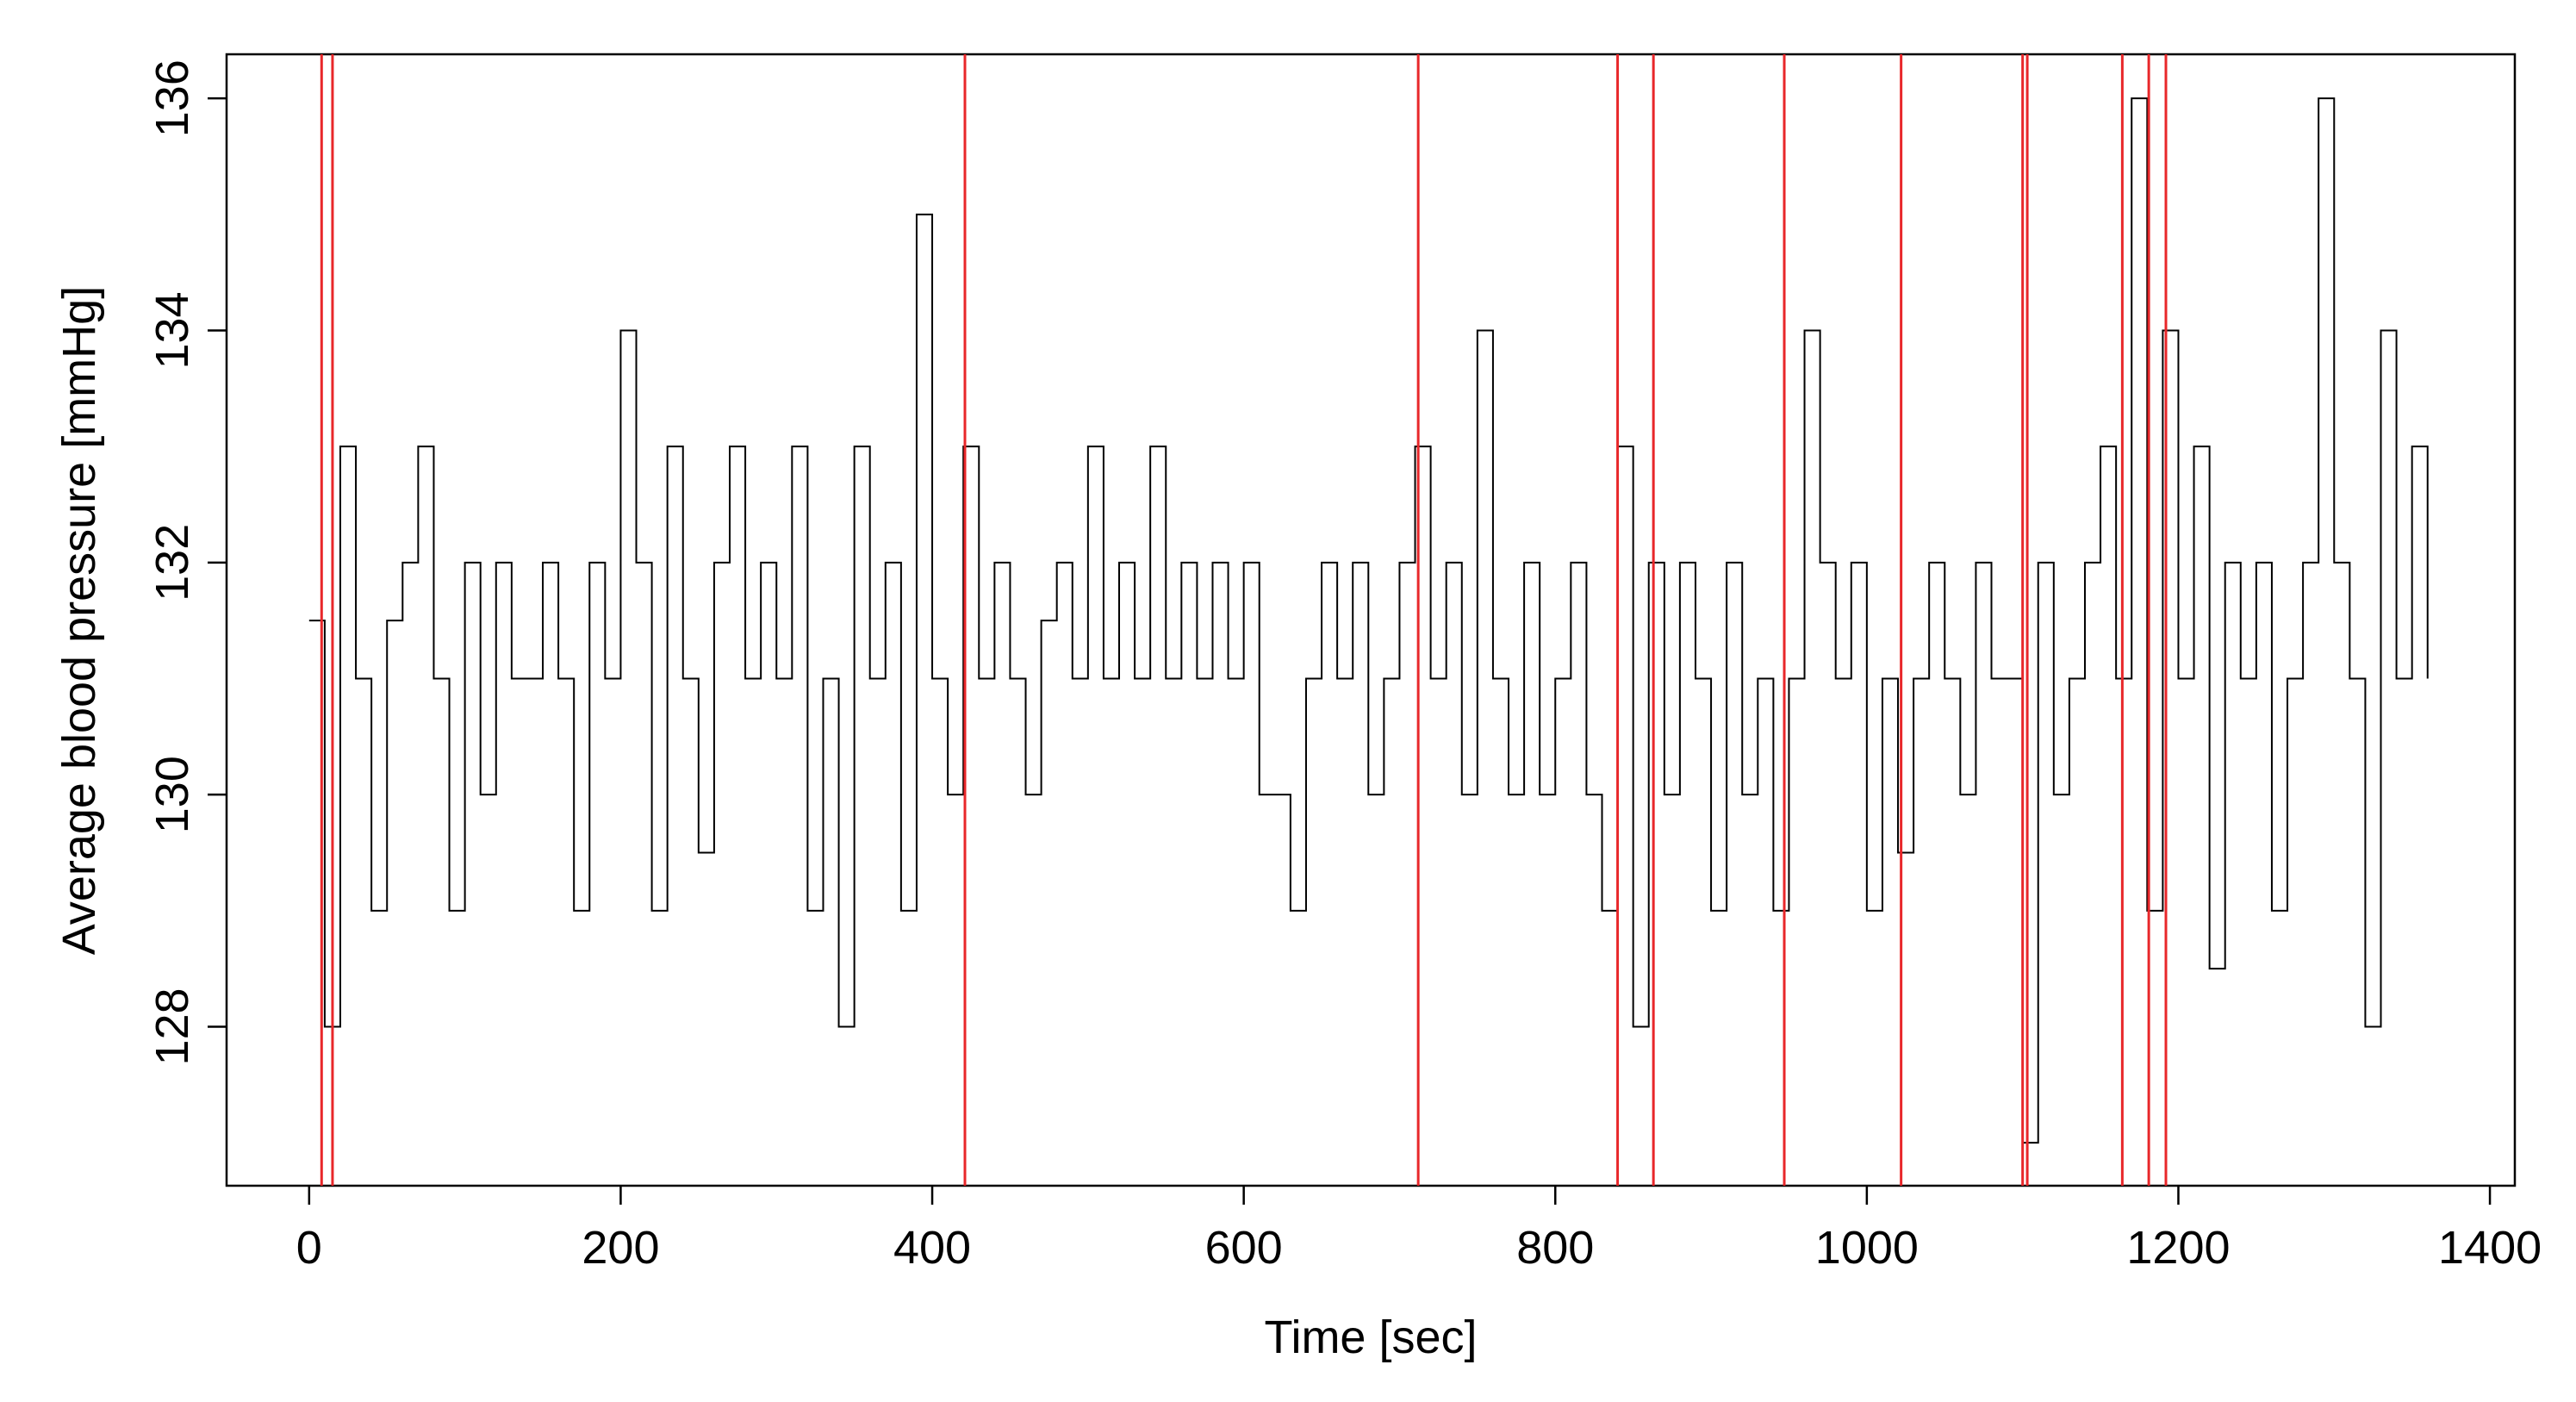 The height and width of the screenshot is (1402, 2576). What do you see at coordinates (172, 1026) in the screenshot?
I see `y-tick-label: 128` at bounding box center [172, 1026].